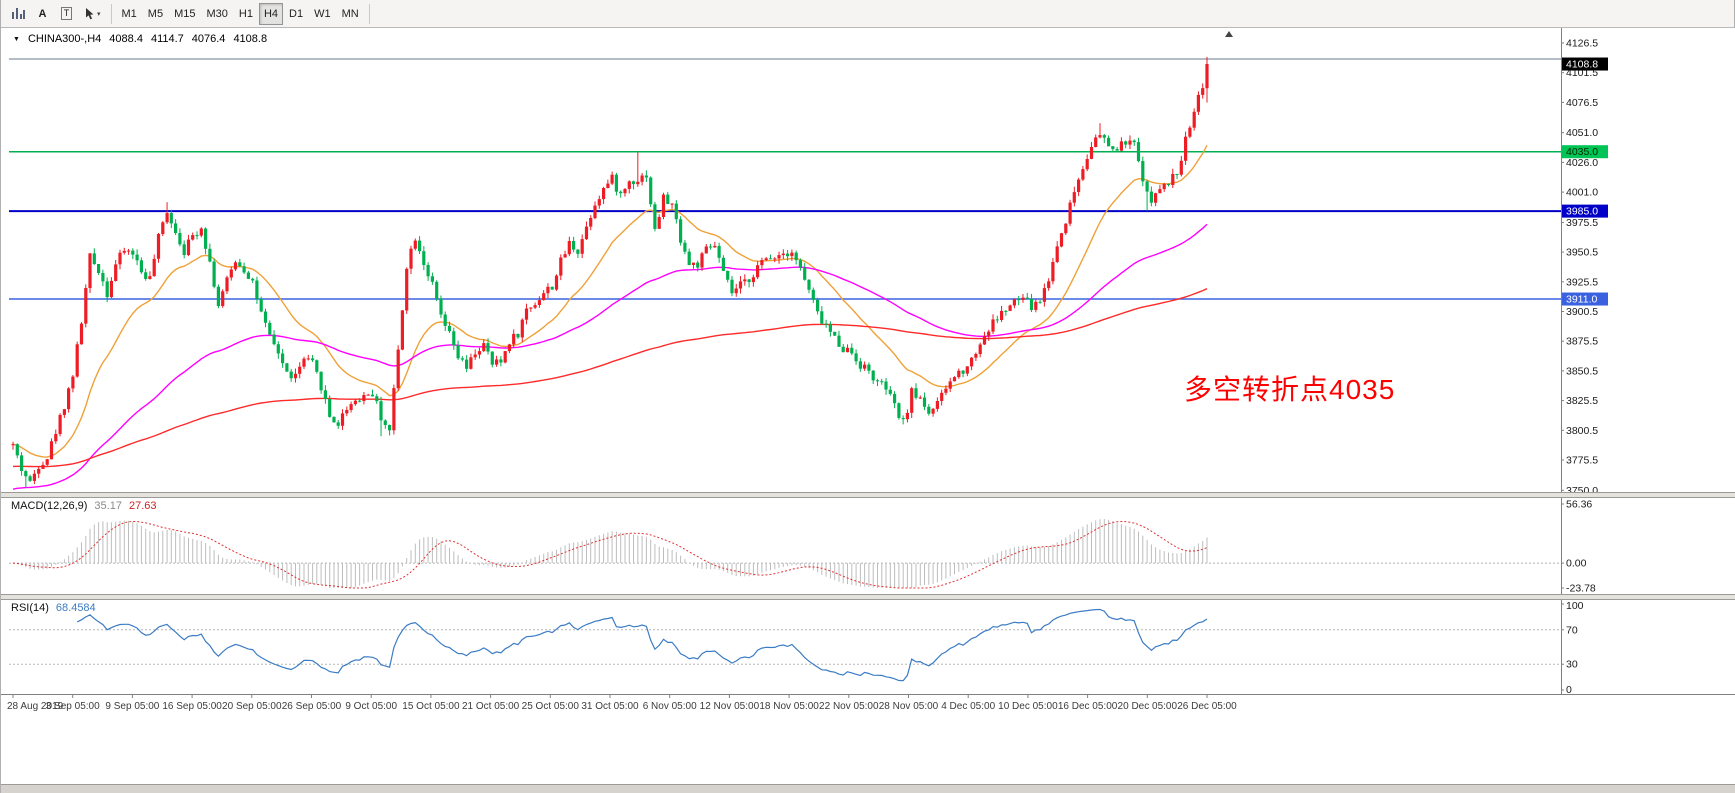  I want to click on macd-axis-label: 56.36, so click(1579, 505).